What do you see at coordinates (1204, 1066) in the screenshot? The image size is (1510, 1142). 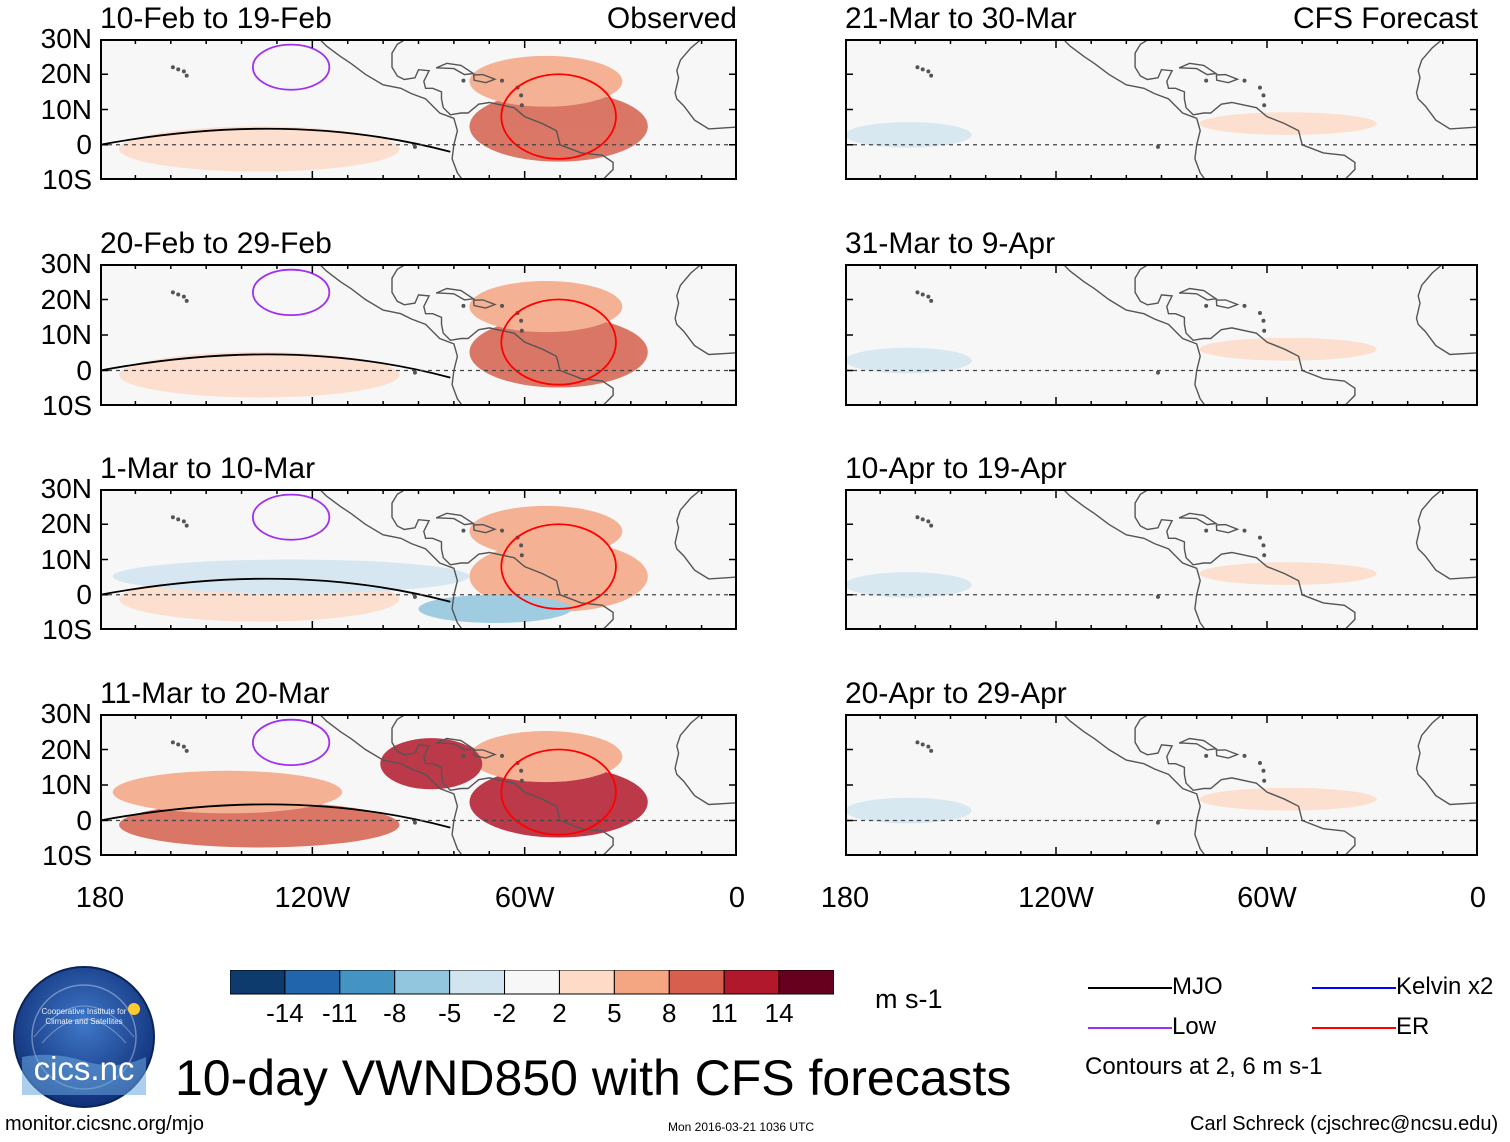 I see `contour-note: Contours at 2, 6 m s-1` at bounding box center [1204, 1066].